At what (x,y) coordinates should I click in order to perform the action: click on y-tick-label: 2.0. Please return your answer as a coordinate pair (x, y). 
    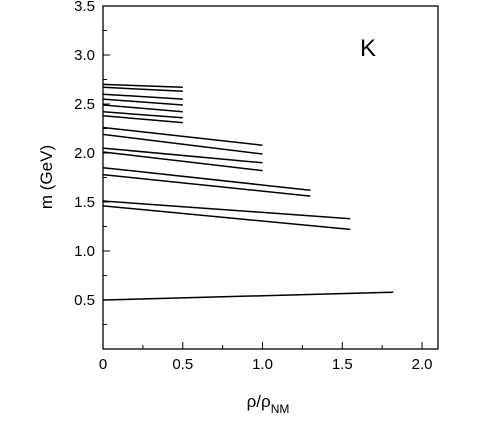
    Looking at the image, I should click on (84, 153).